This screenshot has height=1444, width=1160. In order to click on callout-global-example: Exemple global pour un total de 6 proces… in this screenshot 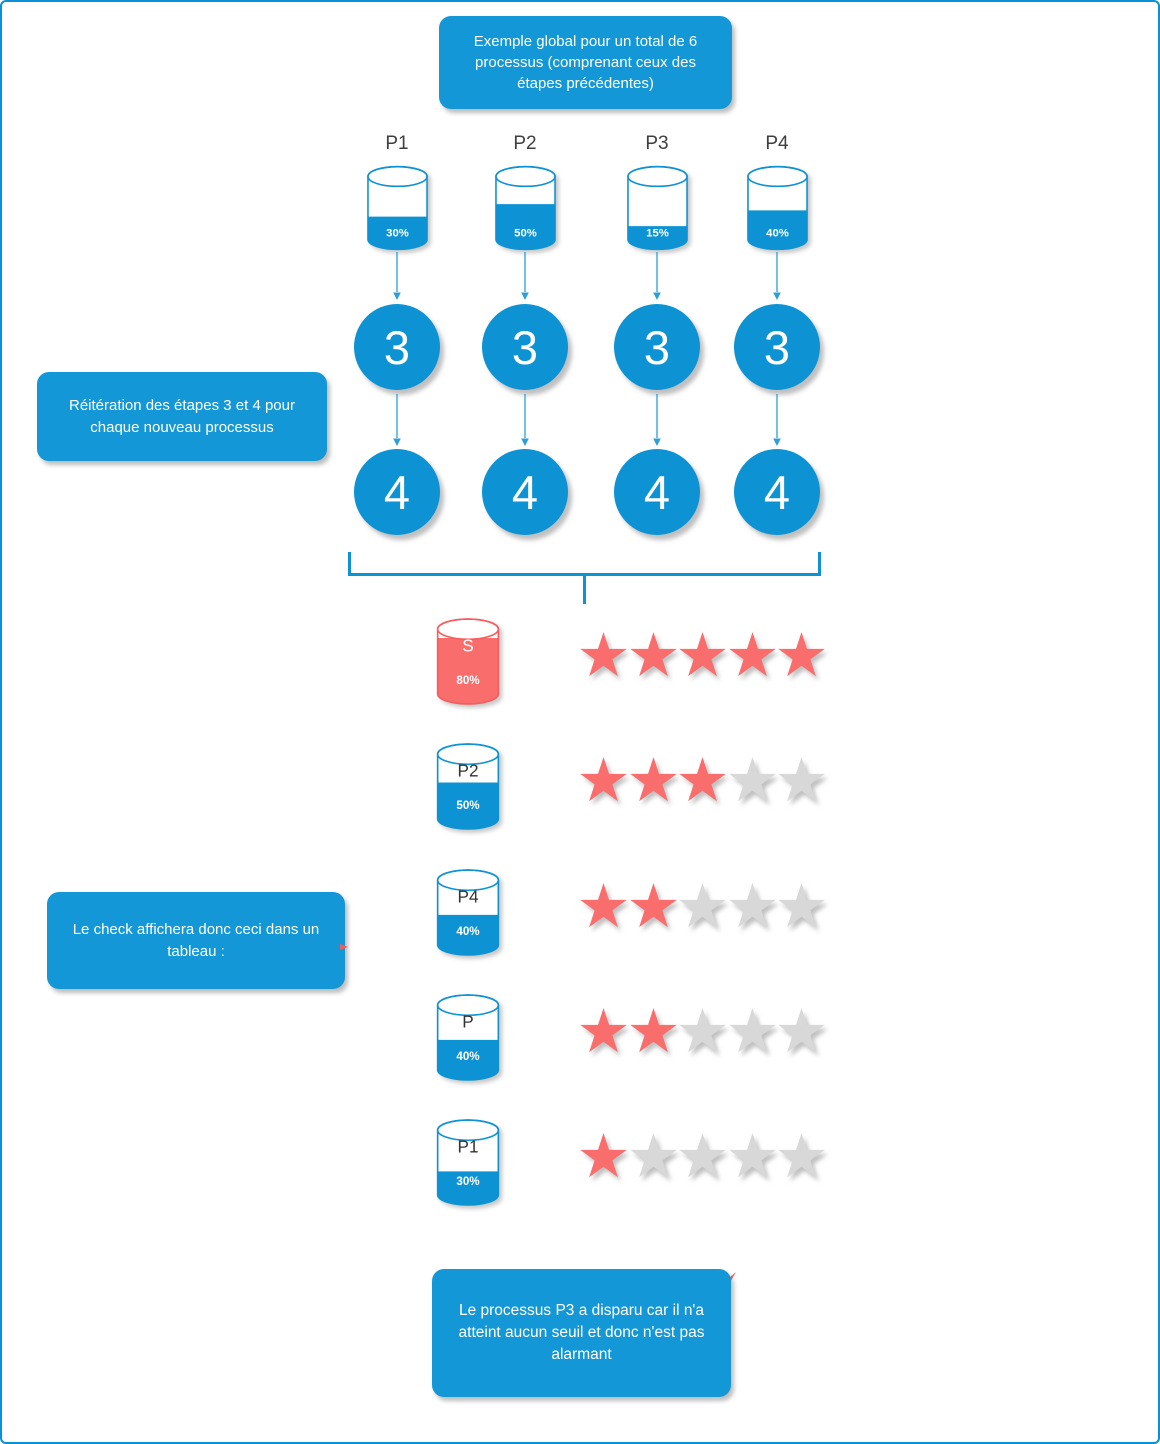, I will do `click(585, 62)`.